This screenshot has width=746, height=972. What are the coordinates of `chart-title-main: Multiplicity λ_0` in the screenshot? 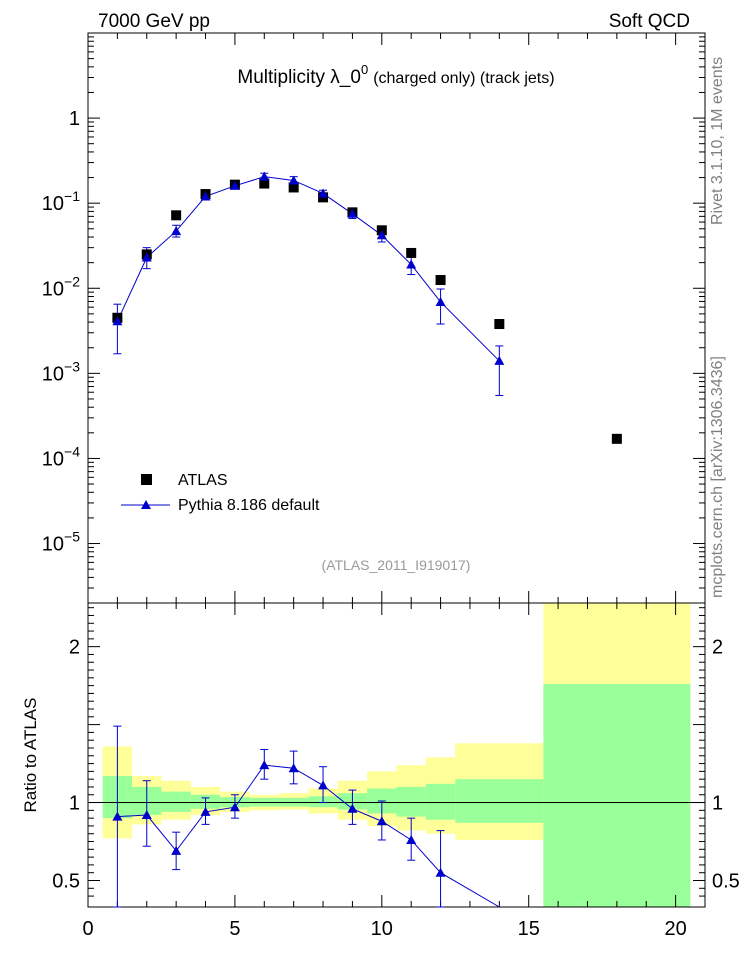 It's located at (299, 77).